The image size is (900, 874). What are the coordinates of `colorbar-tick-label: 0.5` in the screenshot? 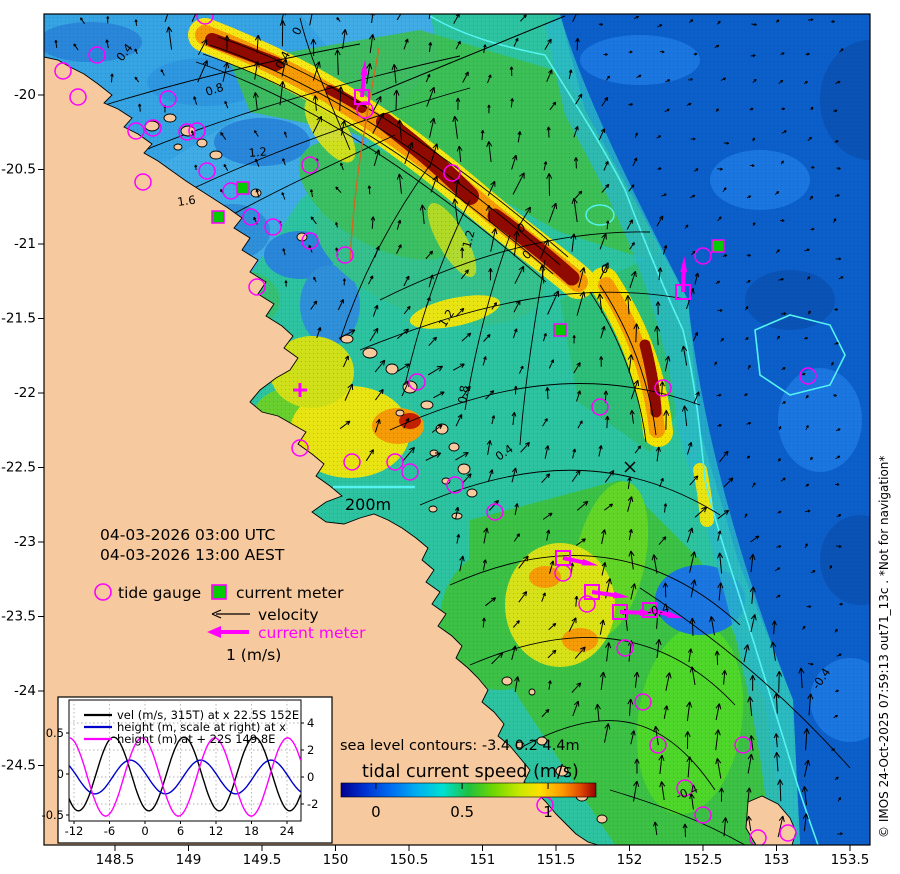 It's located at (462, 812).